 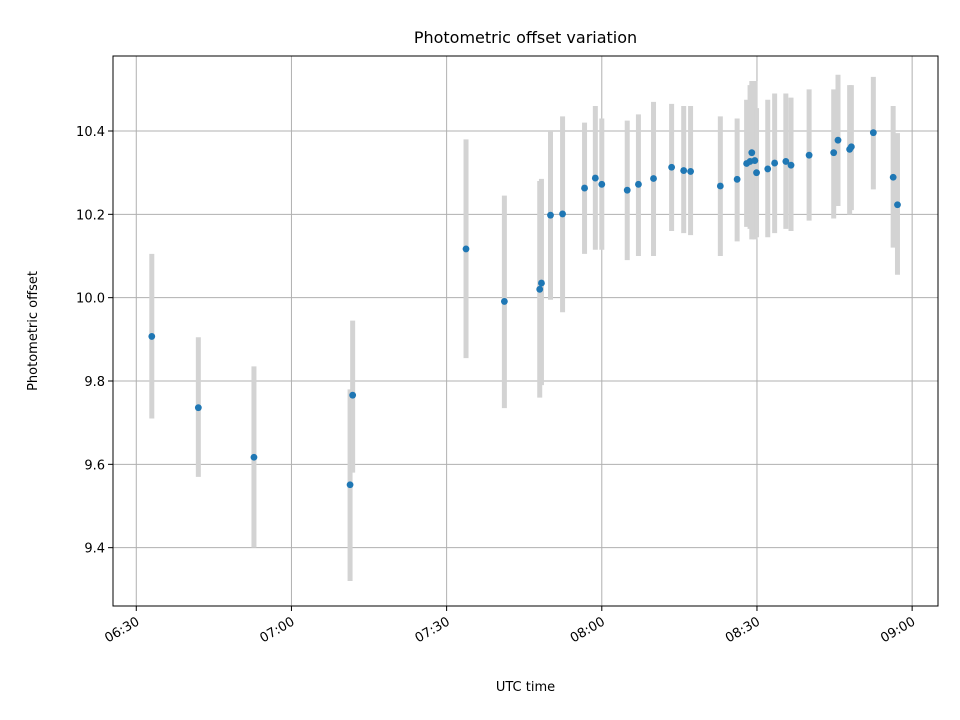 What do you see at coordinates (277, 630) in the screenshot?
I see `x-tick-label: 07:00` at bounding box center [277, 630].